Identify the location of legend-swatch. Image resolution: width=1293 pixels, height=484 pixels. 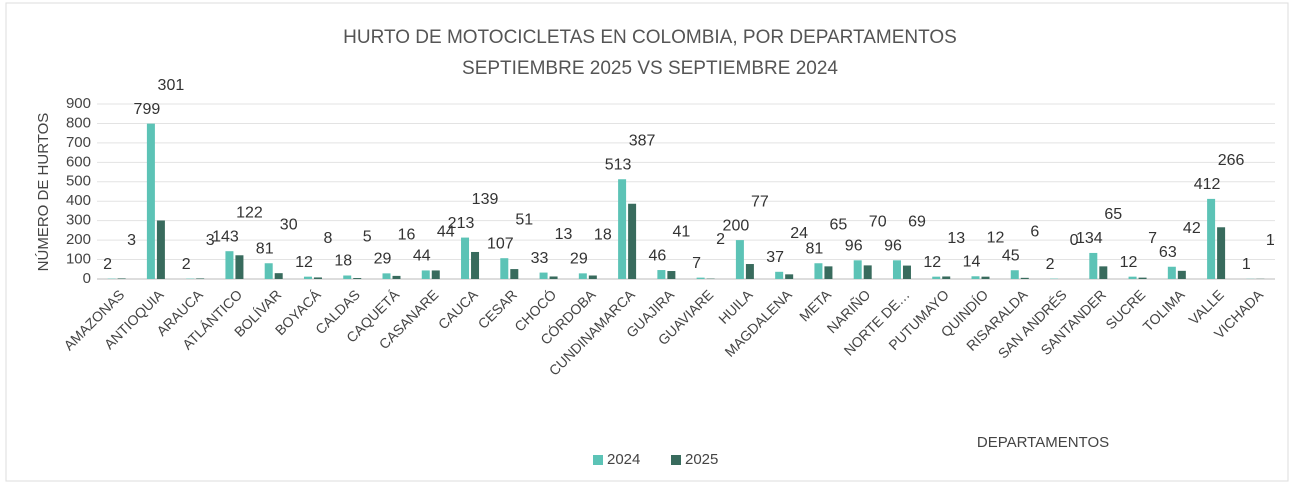
(676, 460).